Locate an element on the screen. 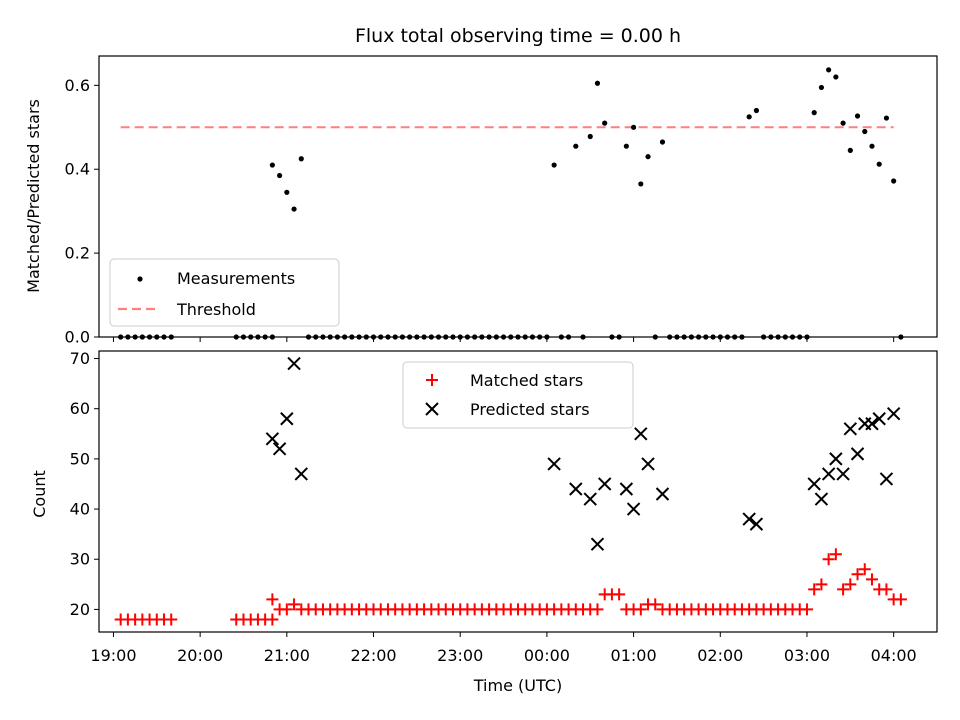 The width and height of the screenshot is (960, 720). bottom-legend: Matched stars Predicted stars is located at coordinates (518, 395).